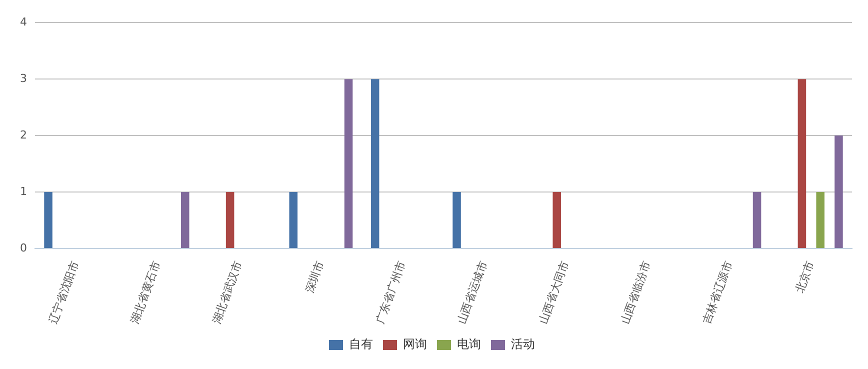  I want to click on y-tick-label: 4, so click(23, 21).